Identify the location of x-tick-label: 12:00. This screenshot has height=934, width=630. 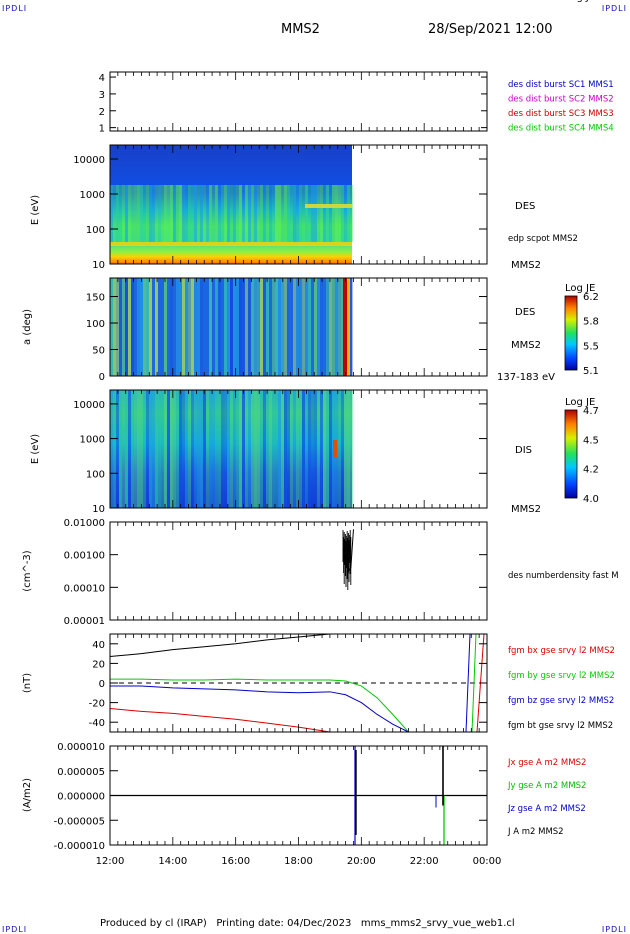
(110, 861).